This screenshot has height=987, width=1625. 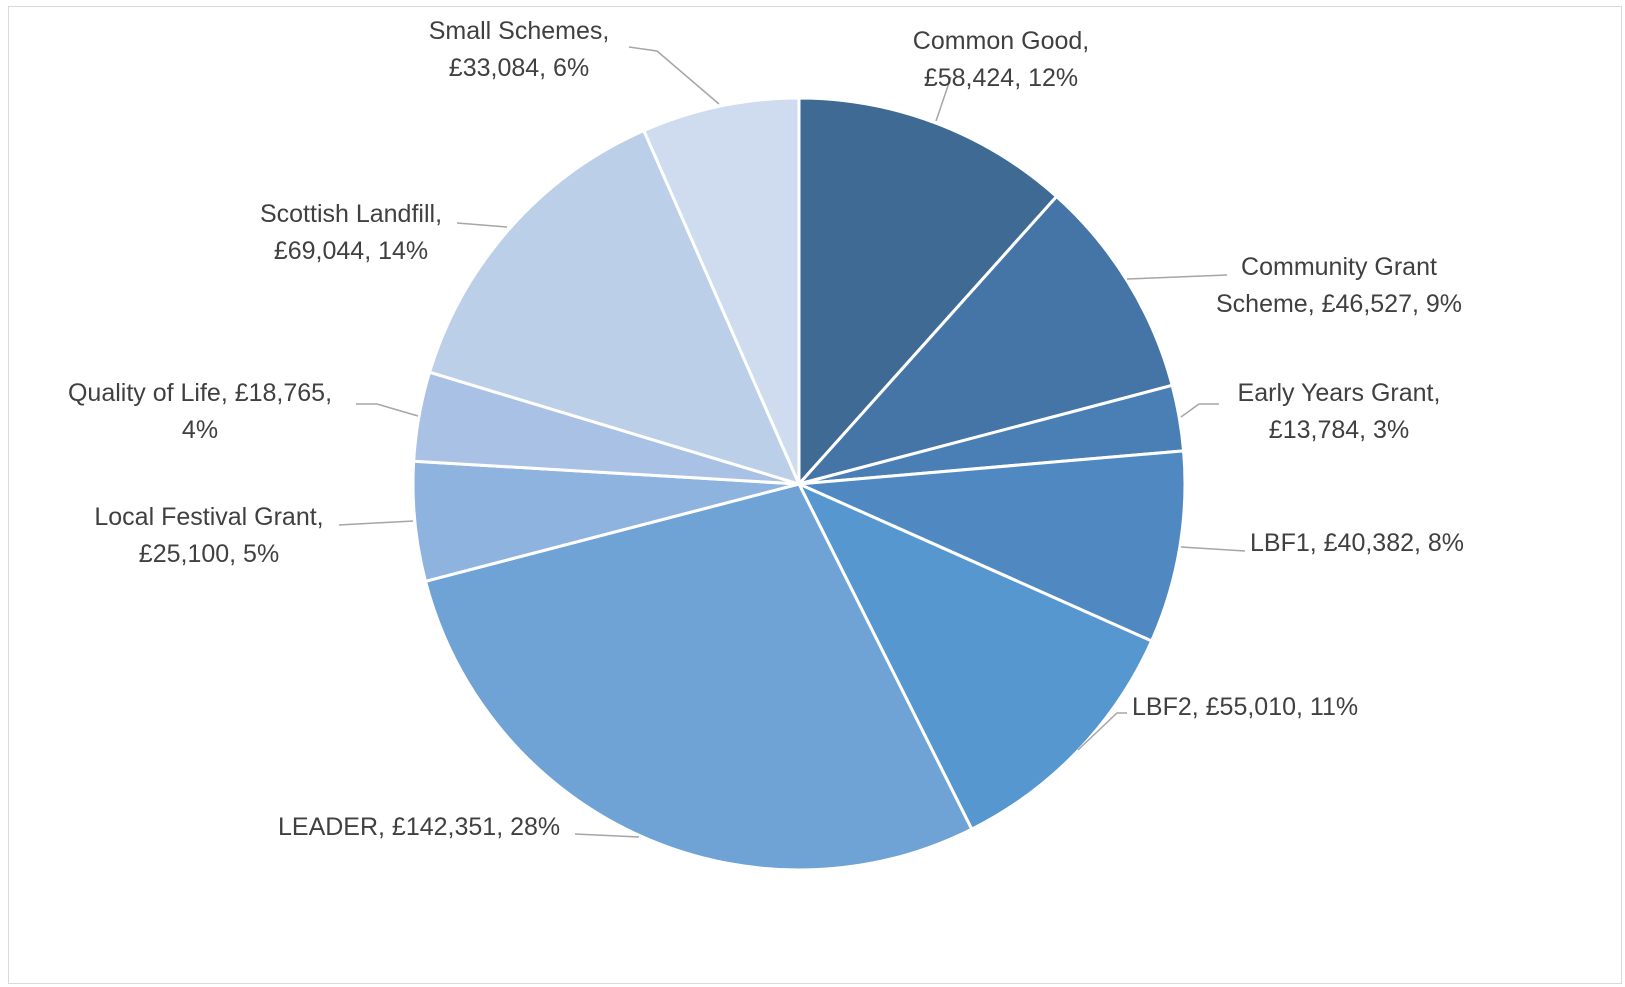 What do you see at coordinates (1001, 78) in the screenshot?
I see `data-label-line: £58,424, 12%` at bounding box center [1001, 78].